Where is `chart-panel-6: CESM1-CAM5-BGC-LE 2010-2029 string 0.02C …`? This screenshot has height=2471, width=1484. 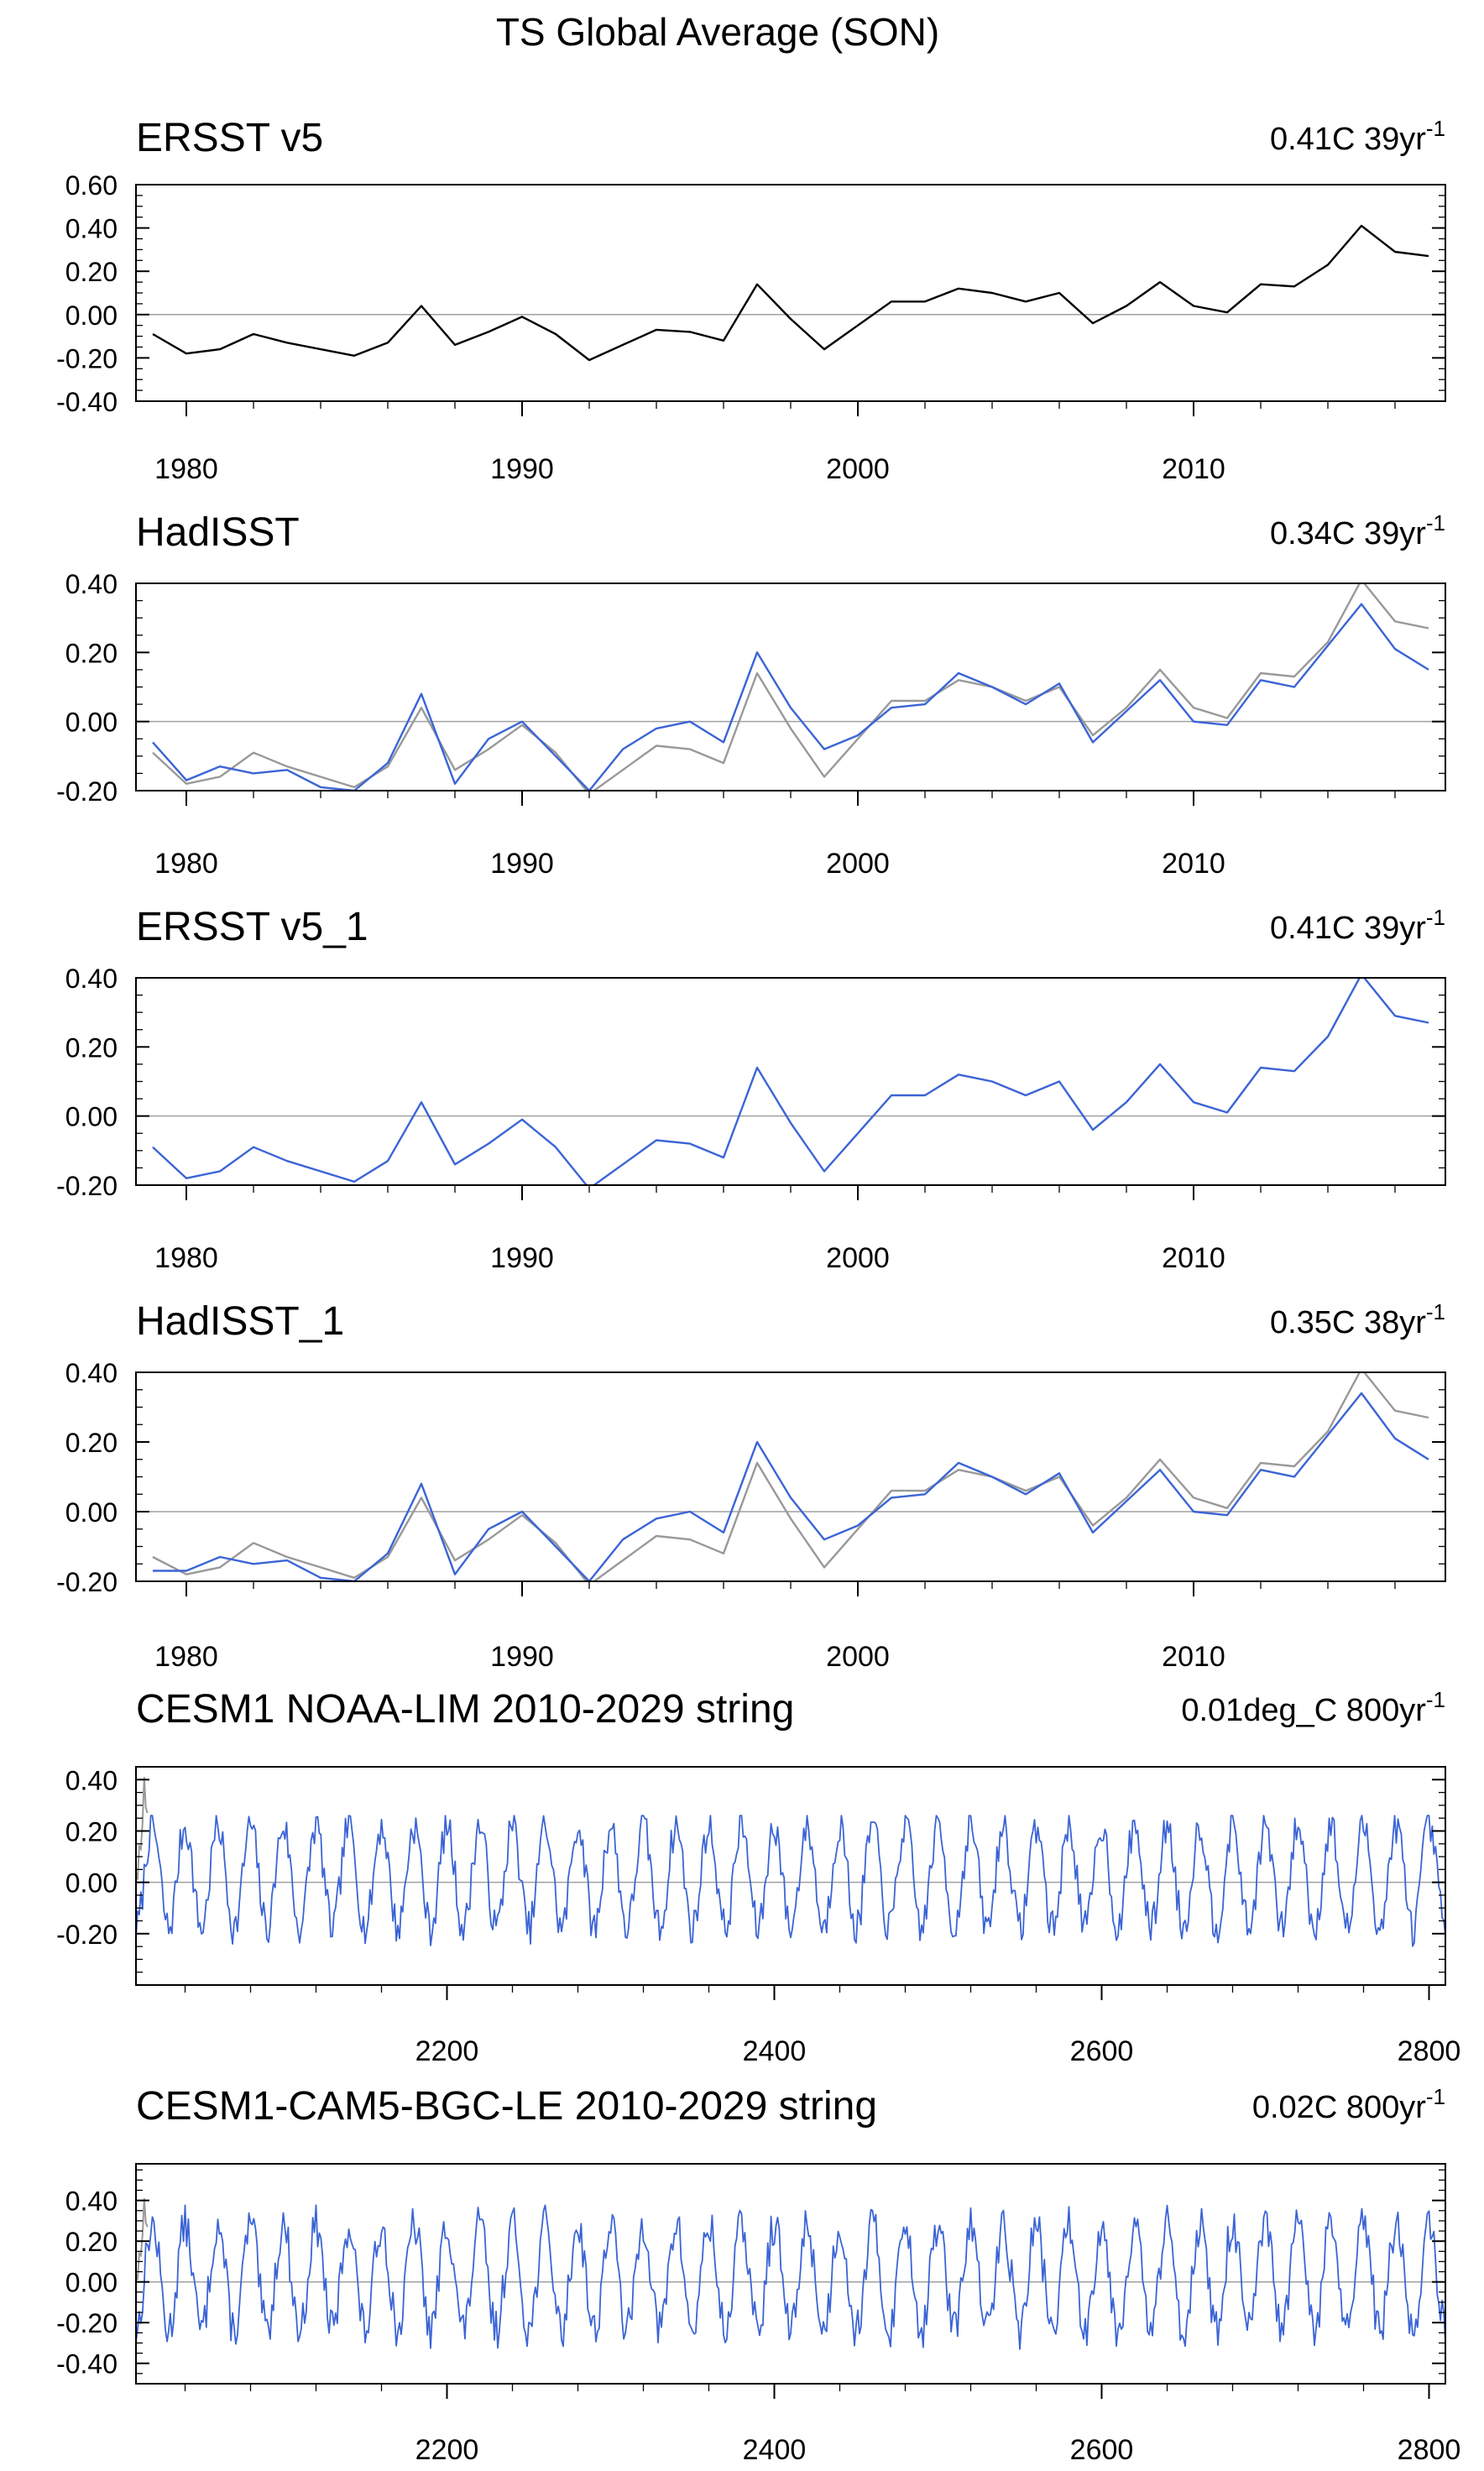 chart-panel-6: CESM1-CAM5-BGC-LE 2010-2029 string 0.02C … is located at coordinates (758, 2275).